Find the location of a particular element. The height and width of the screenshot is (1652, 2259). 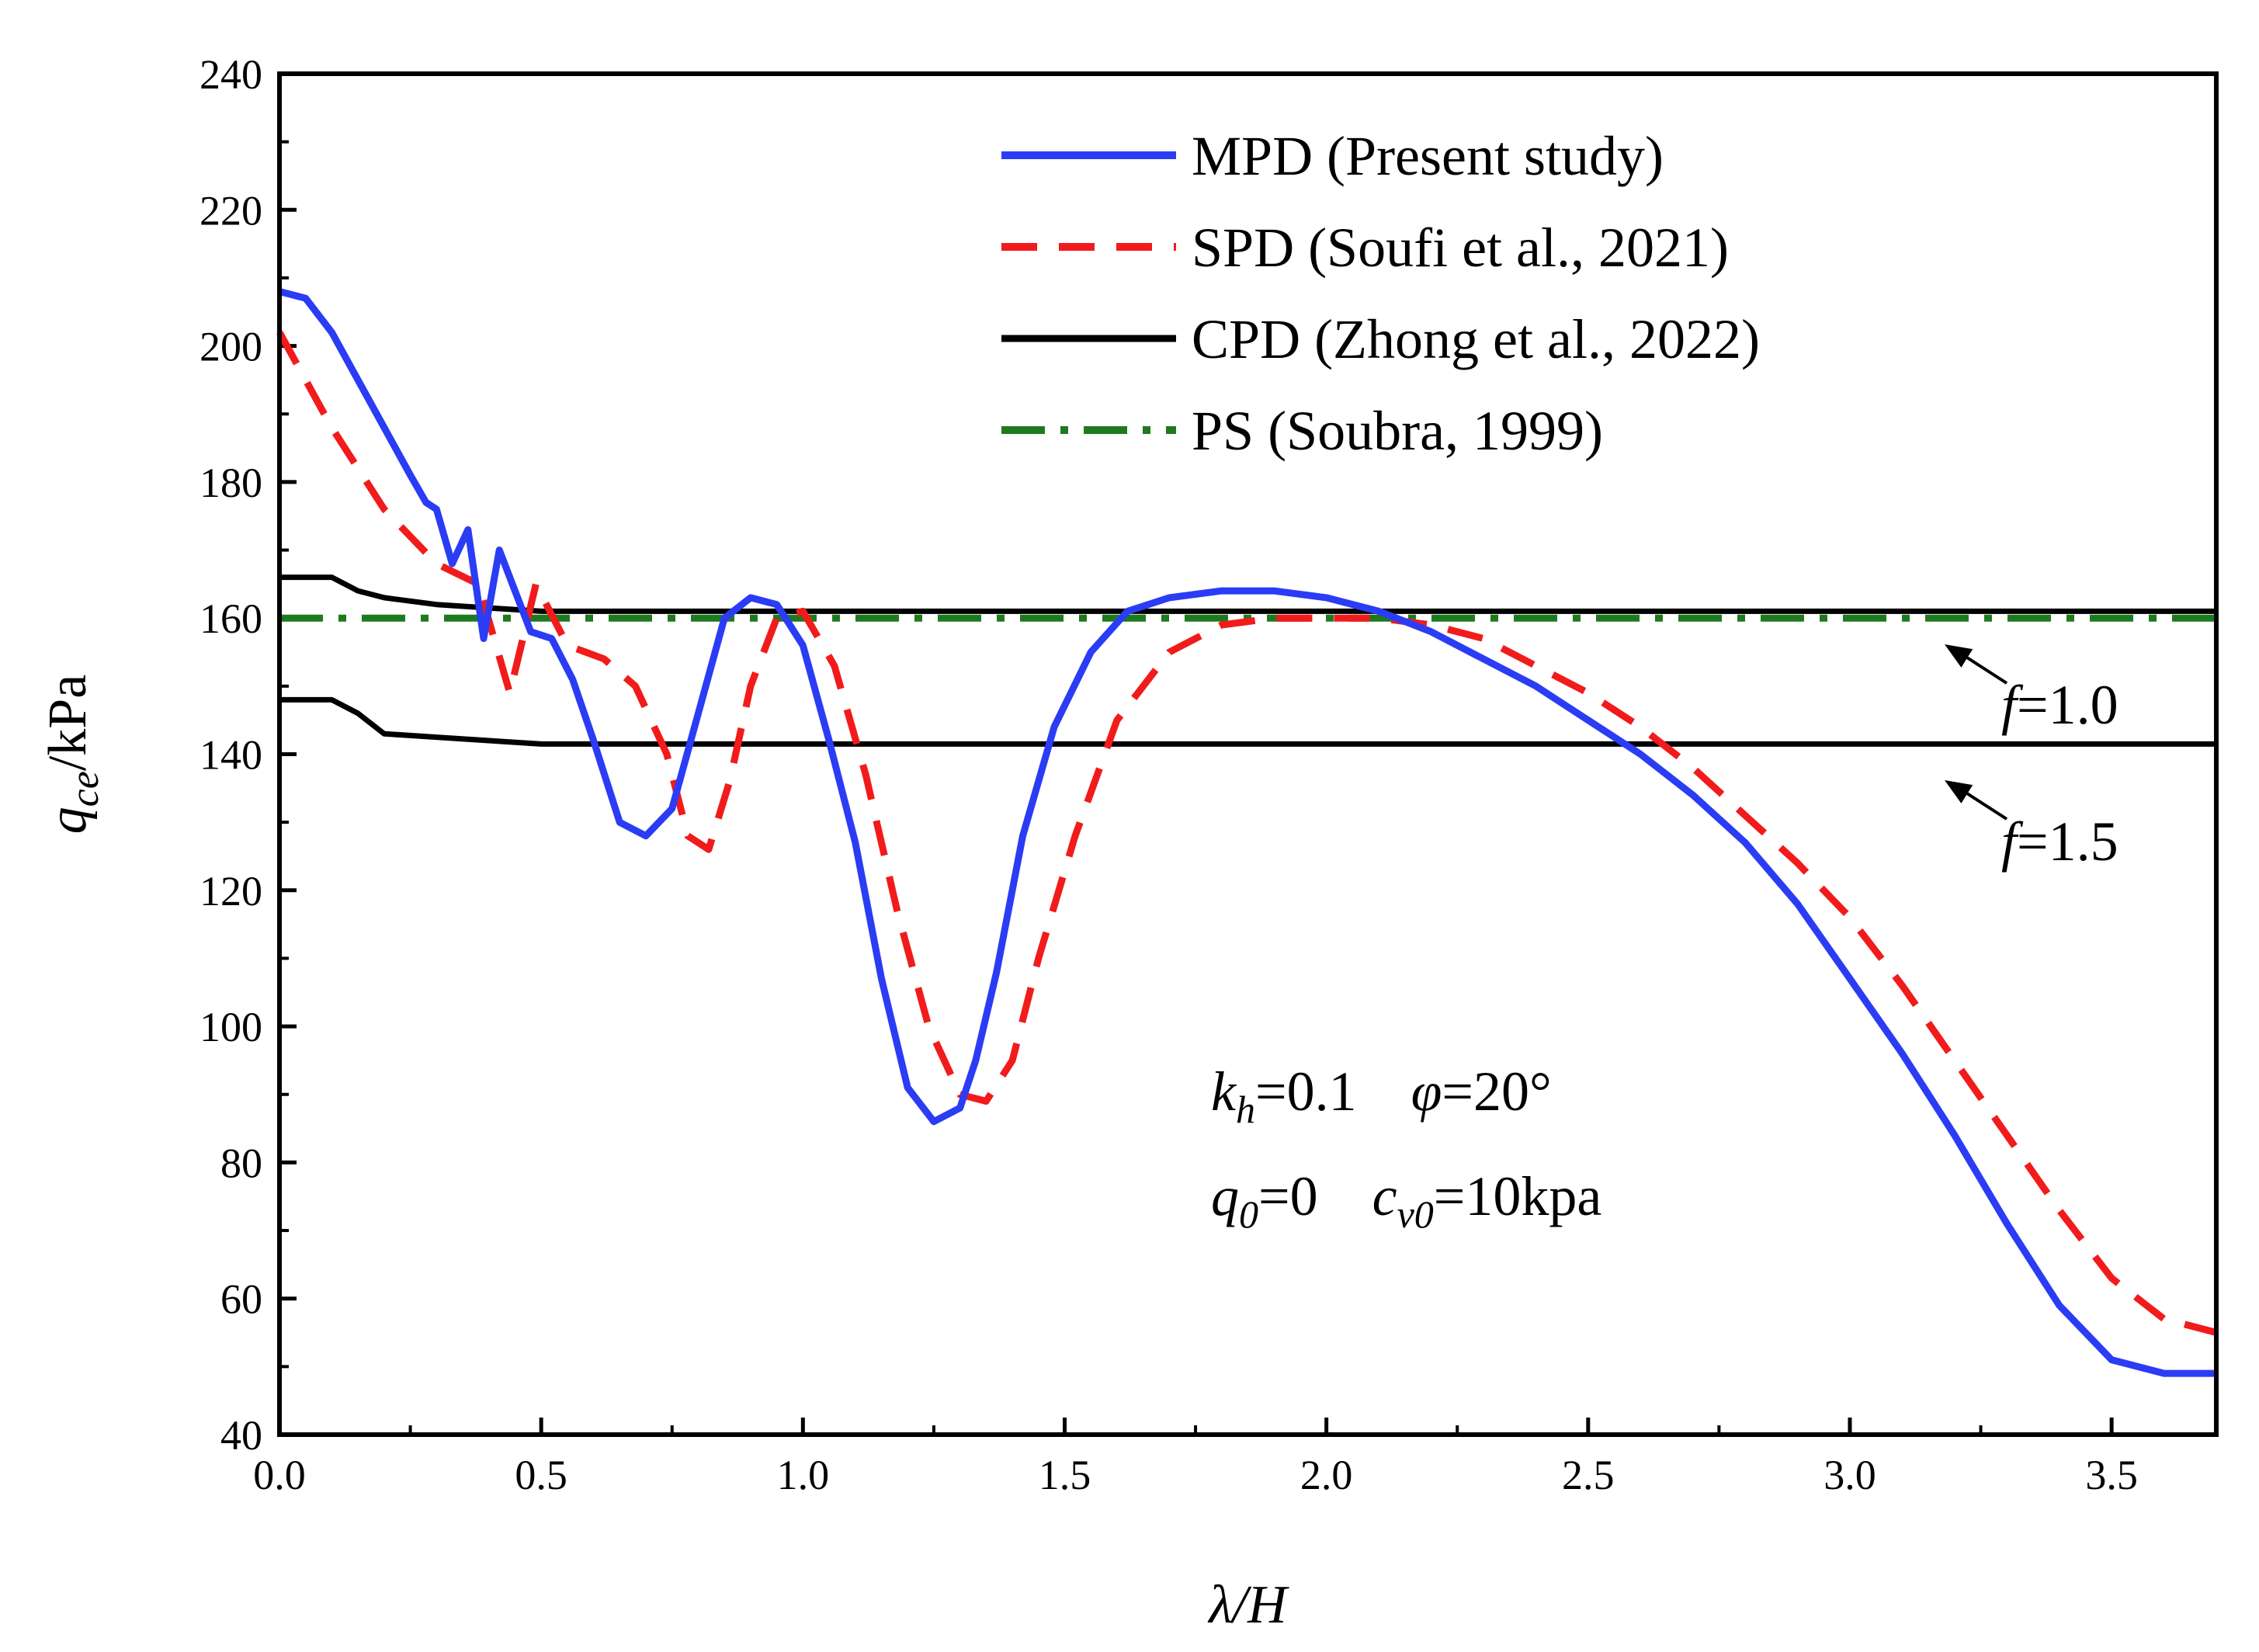

x-tick-label: 1.5 is located at coordinates (1065, 1475).